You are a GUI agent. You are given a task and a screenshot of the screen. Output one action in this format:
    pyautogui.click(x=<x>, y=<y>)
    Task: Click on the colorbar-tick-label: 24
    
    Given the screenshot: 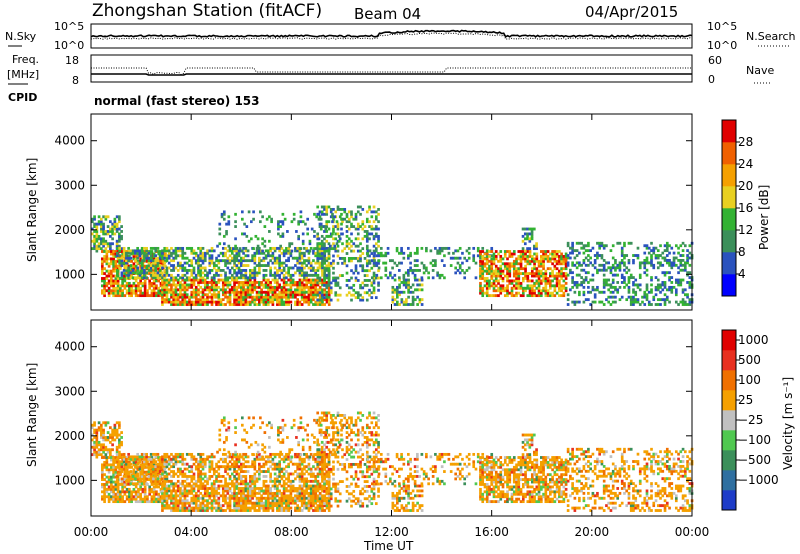 What is the action you would take?
    pyautogui.click(x=745, y=164)
    